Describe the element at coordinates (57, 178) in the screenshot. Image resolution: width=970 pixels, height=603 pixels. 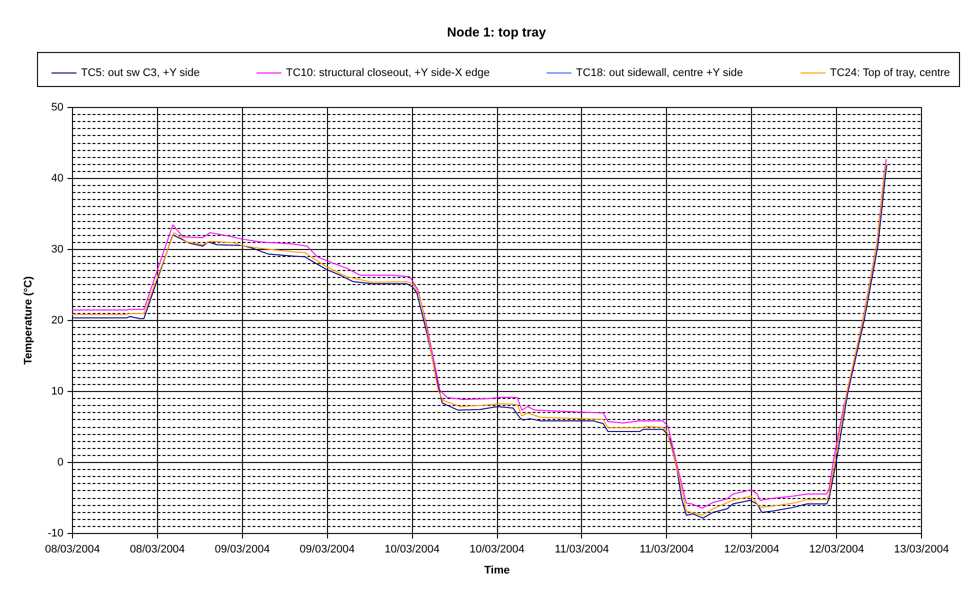
I see `y-tick-label: 40` at that location.